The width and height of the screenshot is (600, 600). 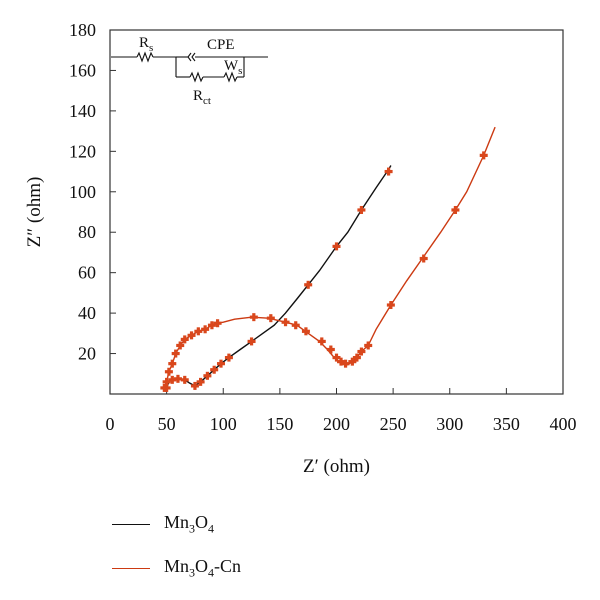 What do you see at coordinates (87, 313) in the screenshot?
I see `y-tick-label: 40` at bounding box center [87, 313].